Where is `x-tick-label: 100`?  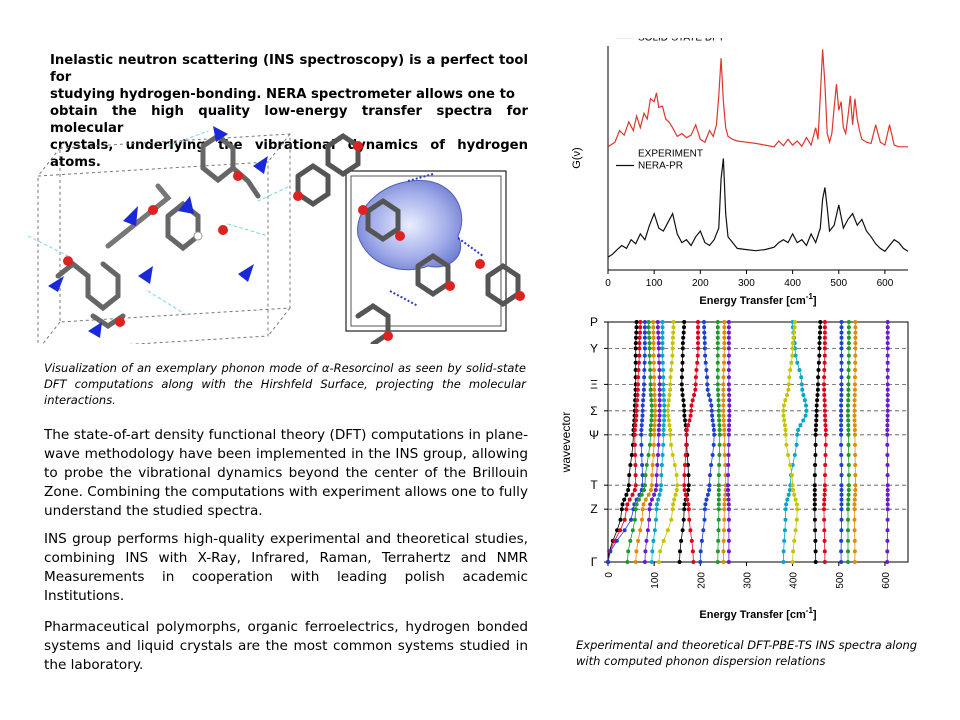
x-tick-label: 100 is located at coordinates (655, 580).